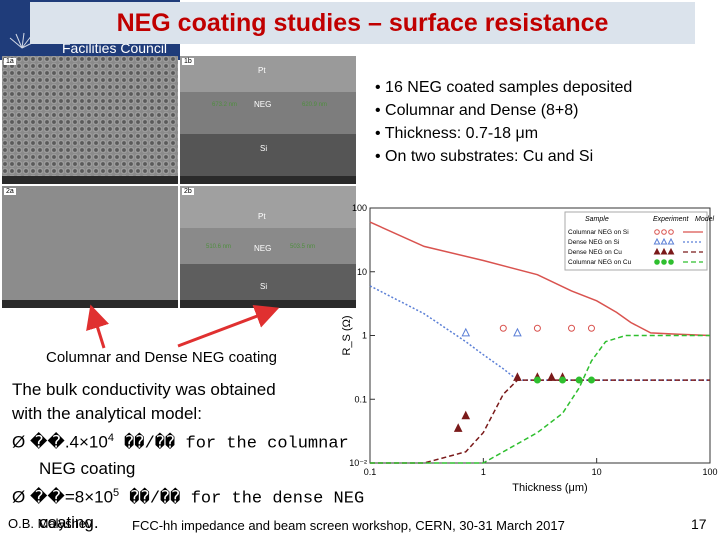  I want to click on thickness-measure: 503.5 nm, so click(303, 247).